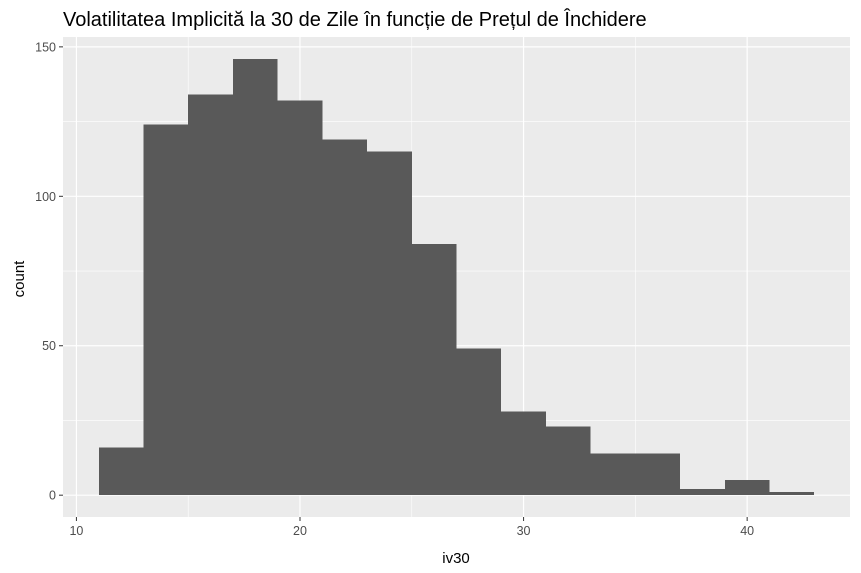 The width and height of the screenshot is (861, 573). I want to click on x-tick-label: 40, so click(747, 531).